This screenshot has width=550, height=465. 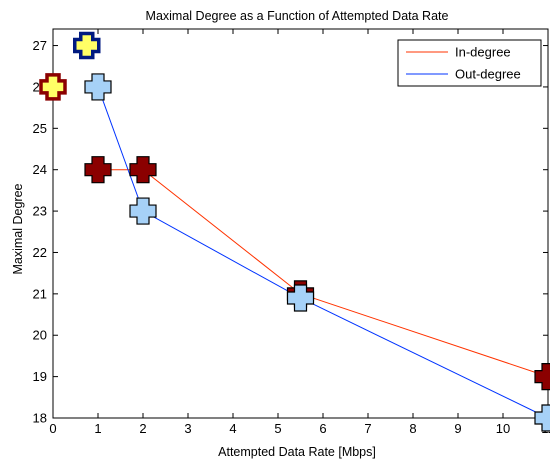 I want to click on x-axis-label: Attempted Data Rate [Mbps], so click(x=297, y=452).